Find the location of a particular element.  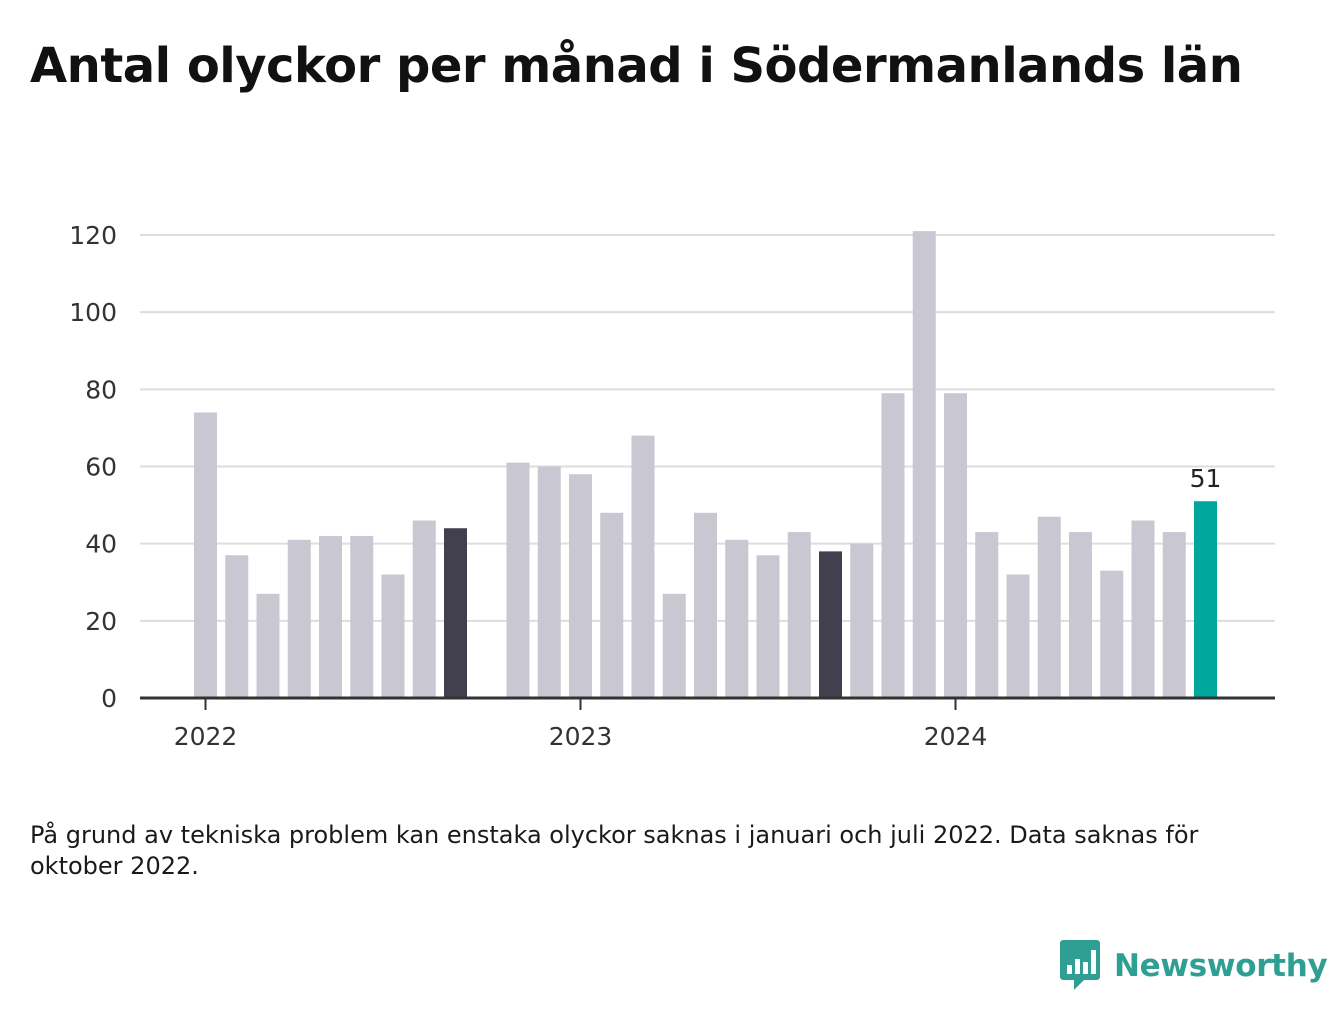

data-labels: 51 is located at coordinates (1206, 478).